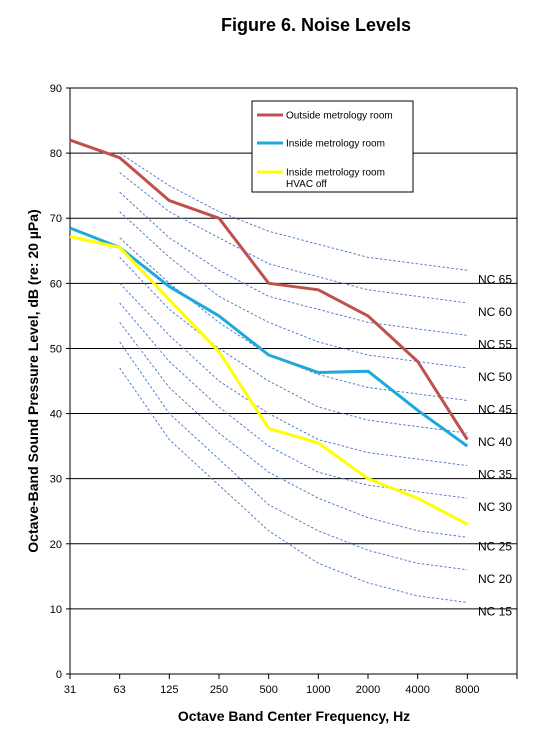  What do you see at coordinates (59, 675) in the screenshot?
I see `y-tick-label: 0` at bounding box center [59, 675].